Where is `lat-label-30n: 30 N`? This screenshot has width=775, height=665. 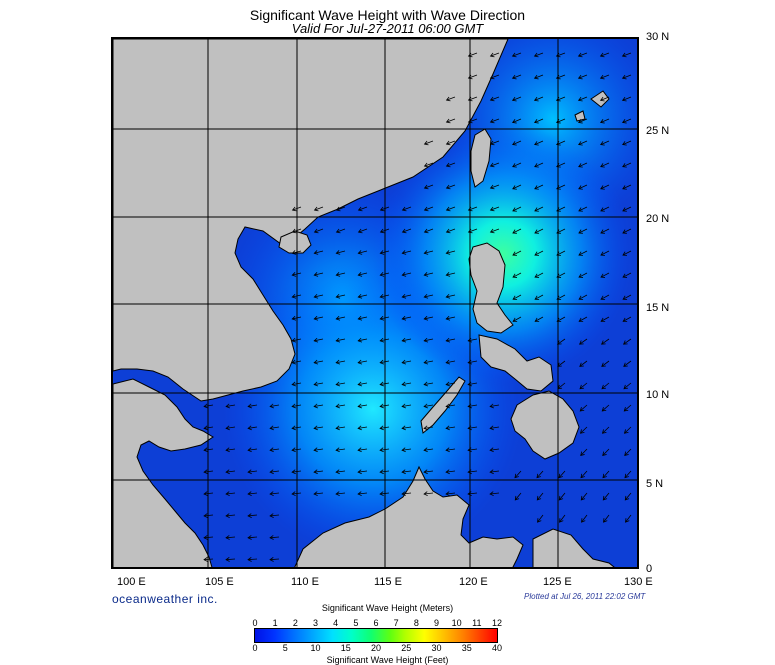 lat-label-30n: 30 N is located at coordinates (658, 37).